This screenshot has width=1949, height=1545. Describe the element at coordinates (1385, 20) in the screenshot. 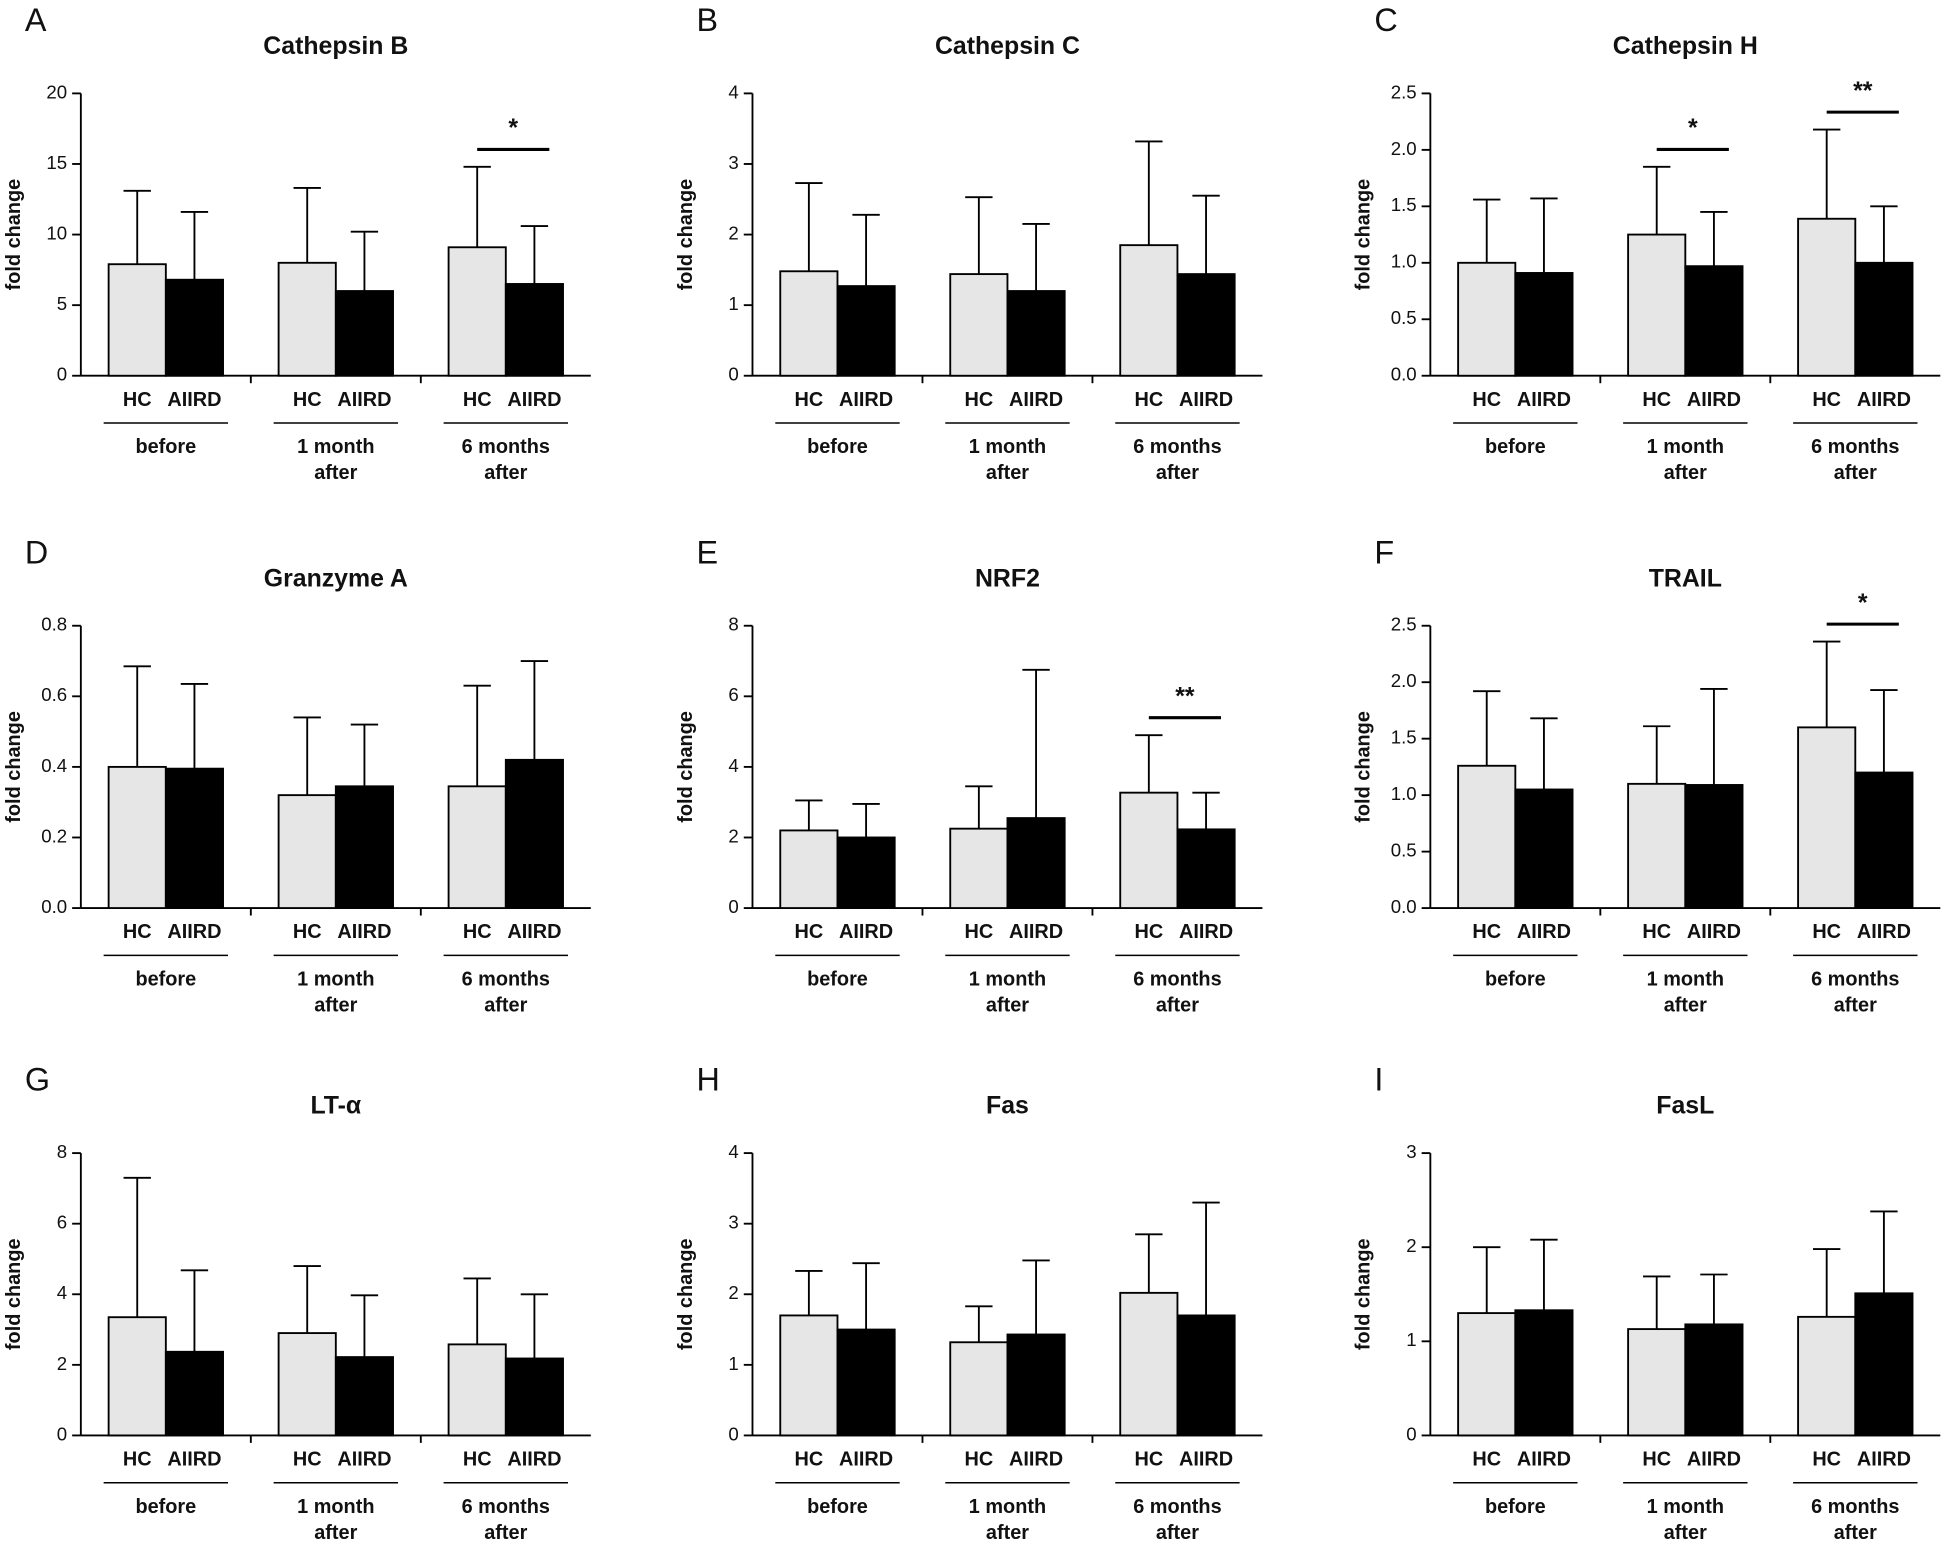

I see `panel-letter: C` at that location.